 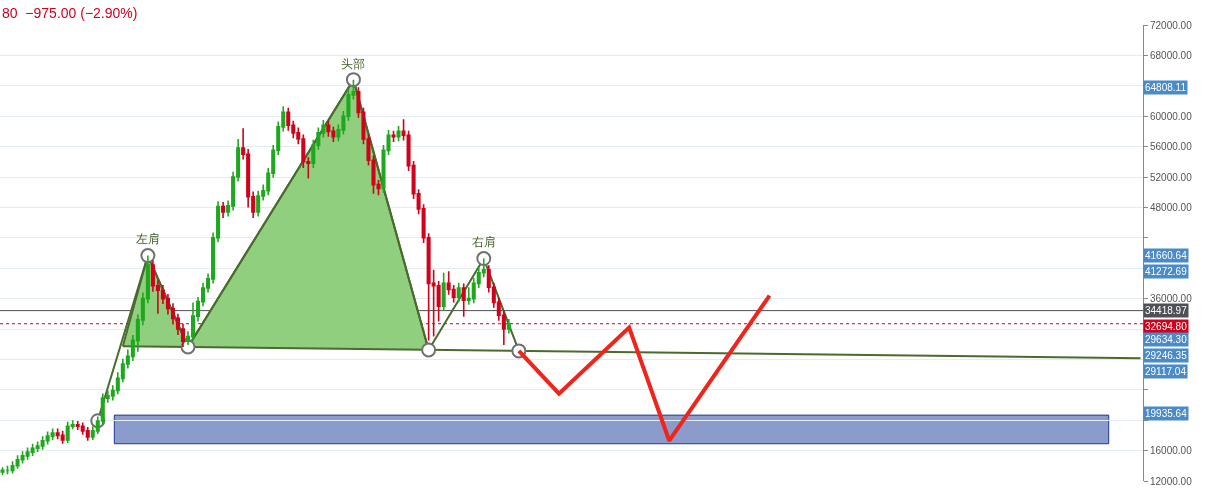 I want to click on y-tick-label: 16000.00, so click(x=1171, y=451).